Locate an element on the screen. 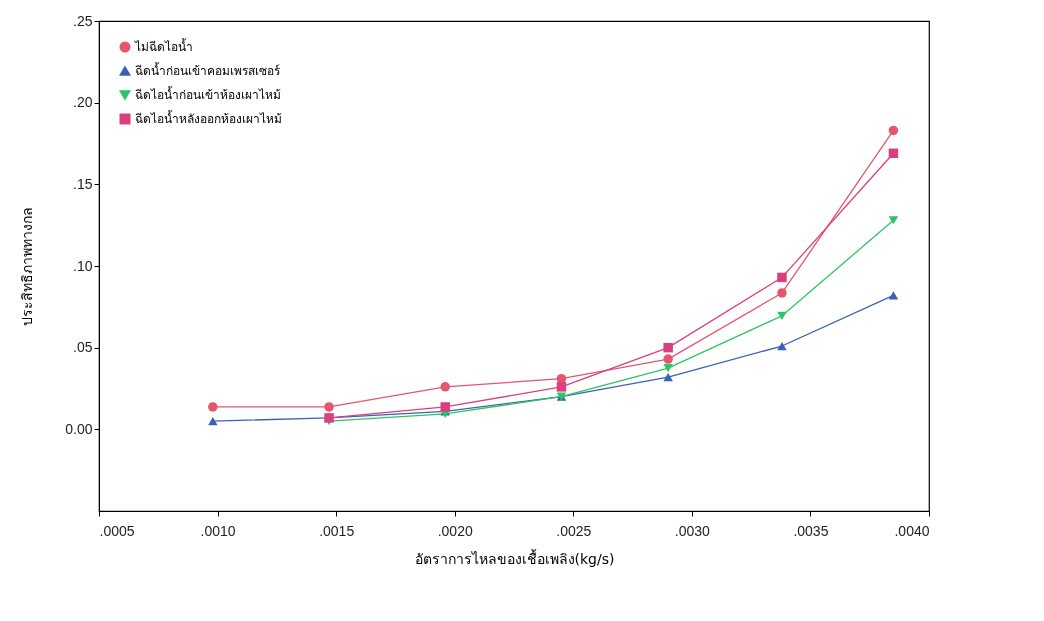  legend-label: ฉีดไอน้ำก่อนเข้าห้องเผาไหม้ is located at coordinates (208, 94).